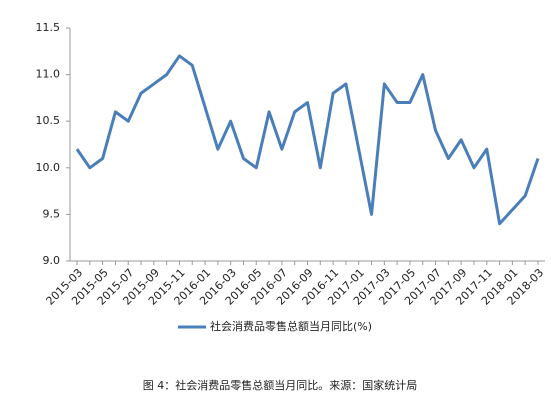 The image size is (551, 400). I want to click on y-tick-label: 9.0, so click(52, 260).